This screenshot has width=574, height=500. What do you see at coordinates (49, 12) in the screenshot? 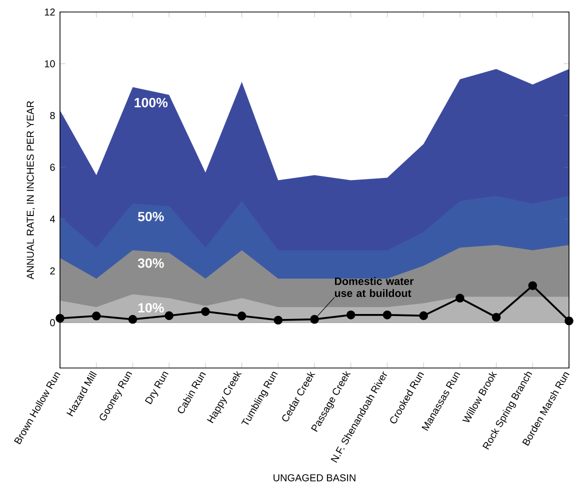
I see `y-tick-label: 12` at bounding box center [49, 12].